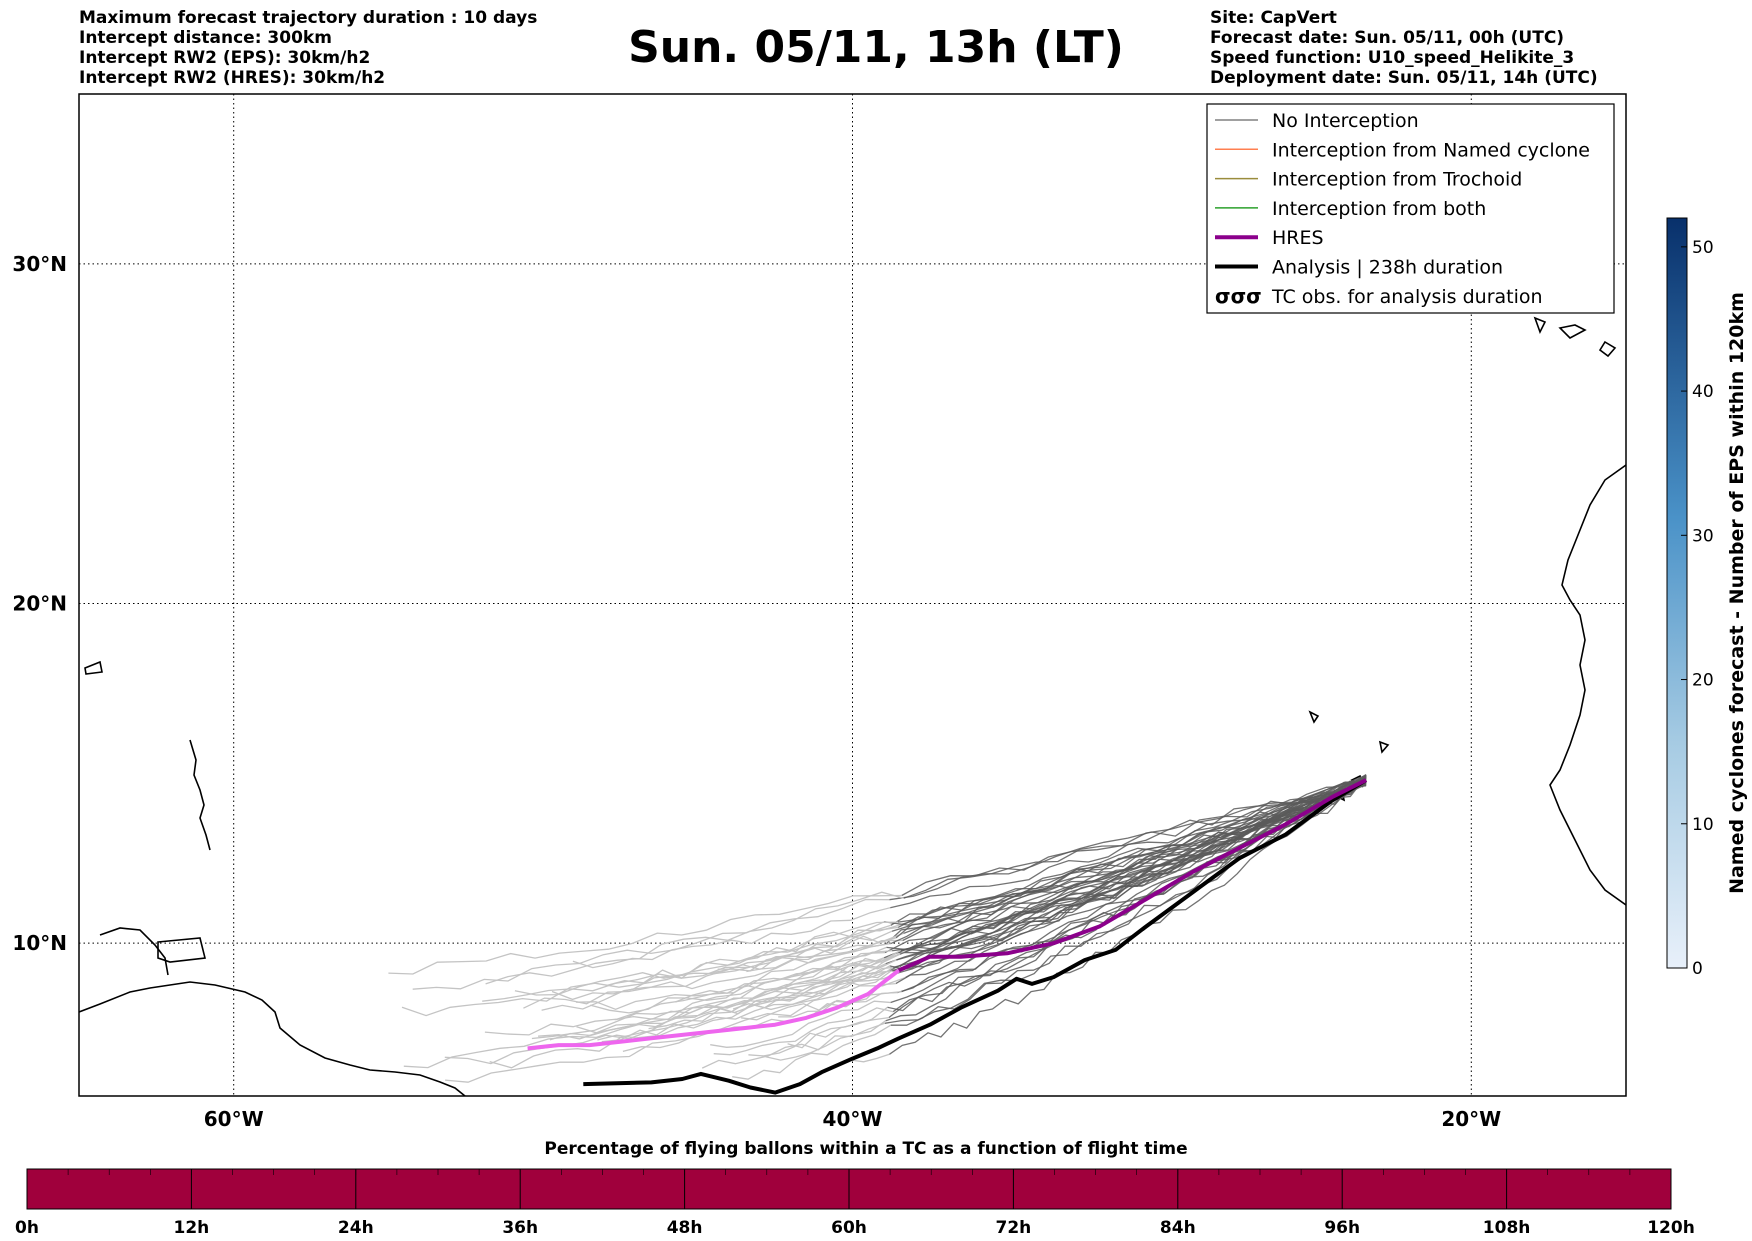 This screenshot has height=1241, width=1752. I want to click on lon-tick-label: 40°W, so click(853, 1119).